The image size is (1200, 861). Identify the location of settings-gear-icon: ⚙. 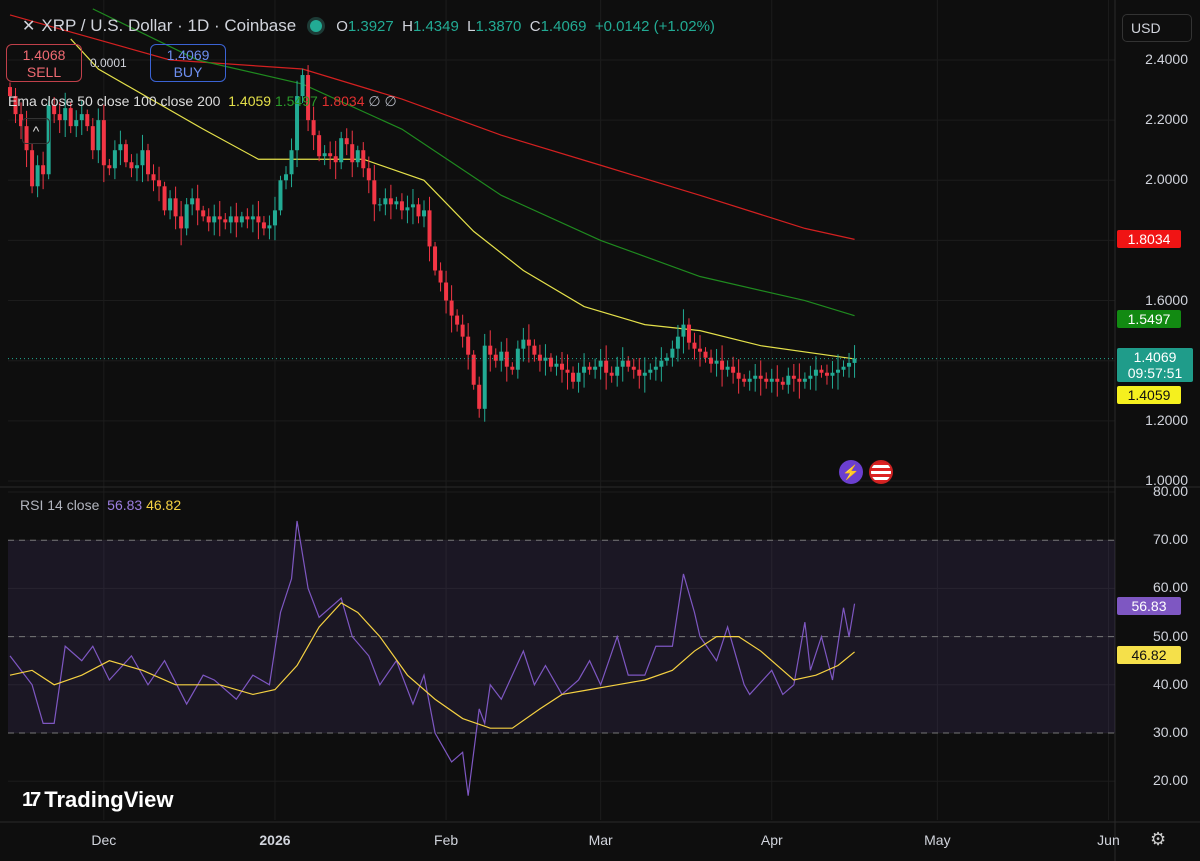
(1158, 839).